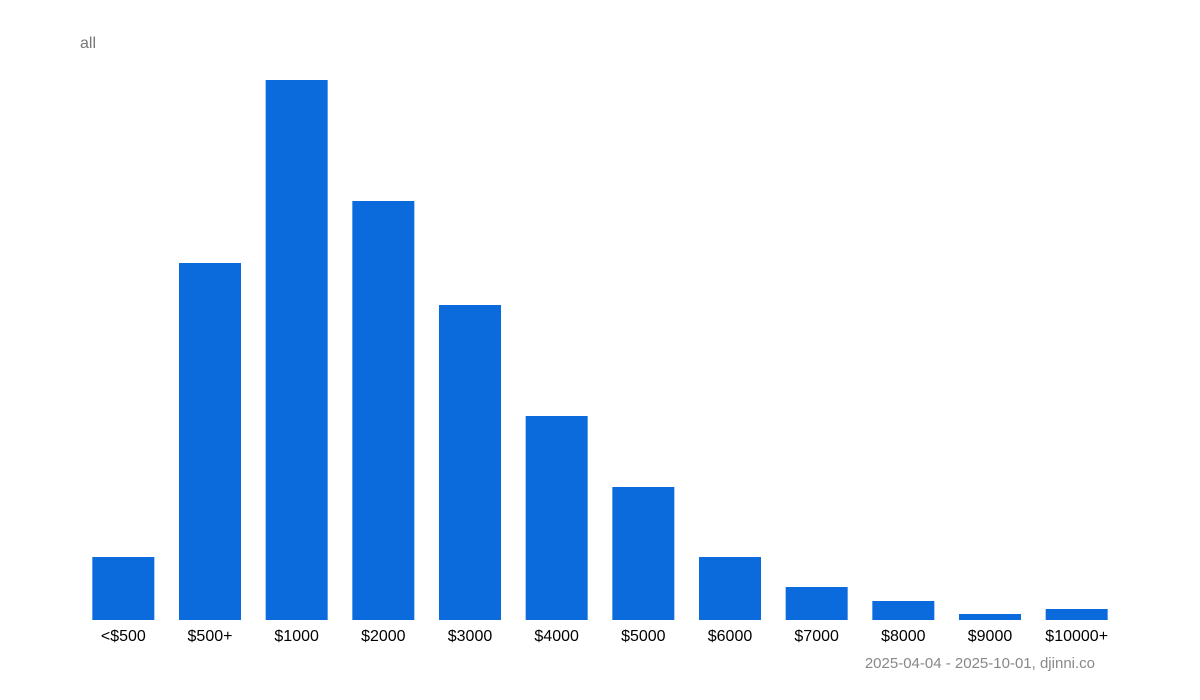 Image resolution: width=1200 pixels, height=700 pixels. I want to click on x-tick-label: $4000, so click(556, 636).